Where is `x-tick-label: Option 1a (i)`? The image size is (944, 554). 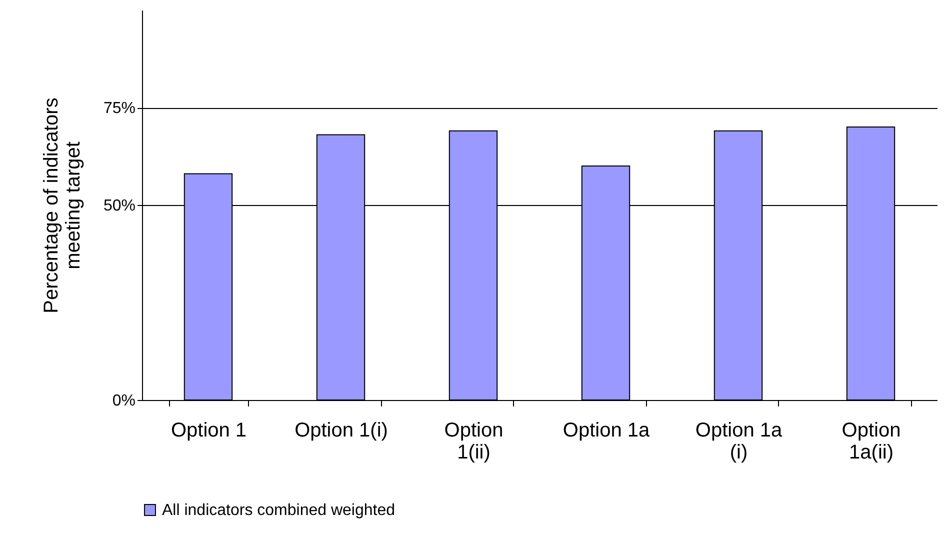
x-tick-label: Option 1a (i) is located at coordinates (739, 442).